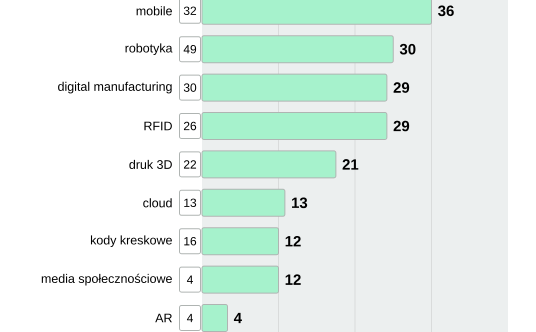 The image size is (536, 332). What do you see at coordinates (190, 49) in the screenshot?
I see `annotation: 49` at bounding box center [190, 49].